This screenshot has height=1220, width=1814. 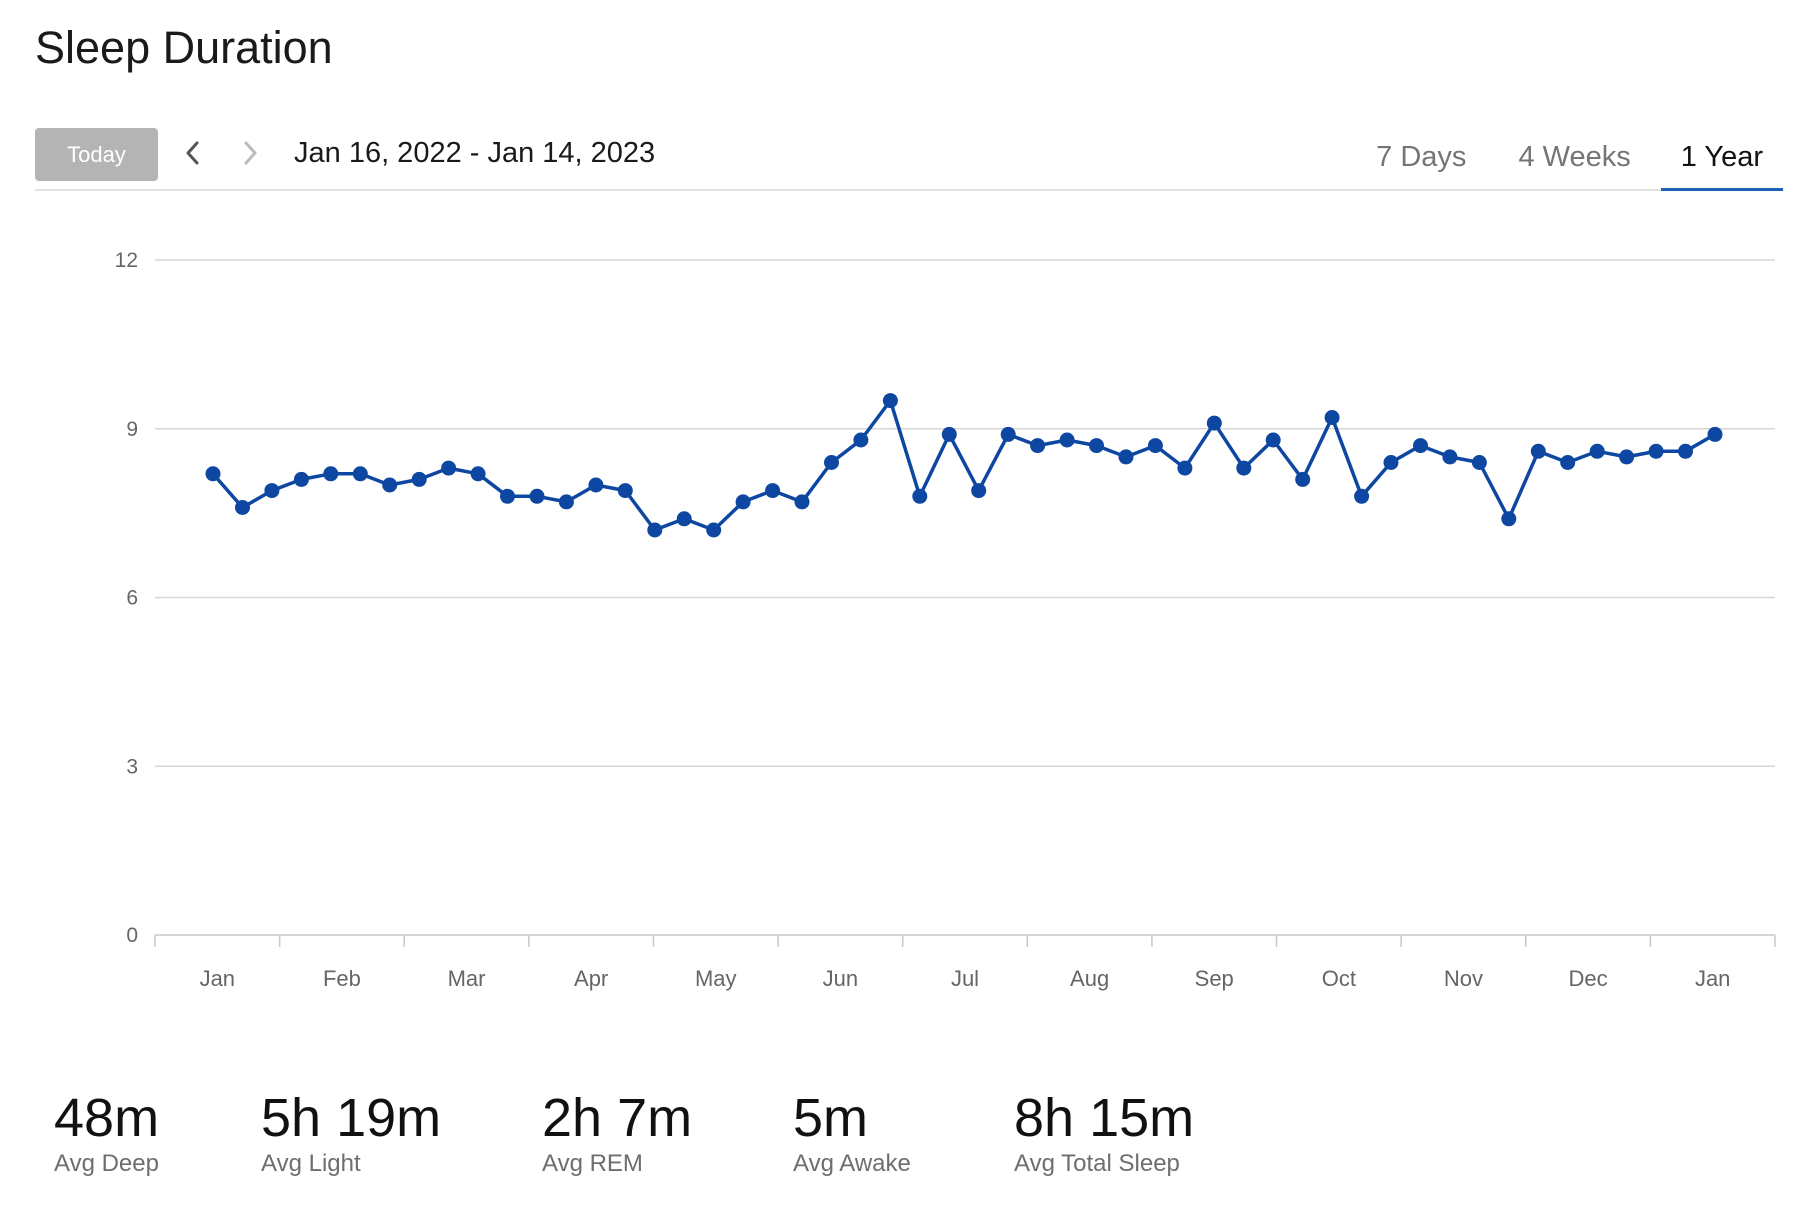 What do you see at coordinates (965, 978) in the screenshot?
I see `x-tick-label: Jul` at bounding box center [965, 978].